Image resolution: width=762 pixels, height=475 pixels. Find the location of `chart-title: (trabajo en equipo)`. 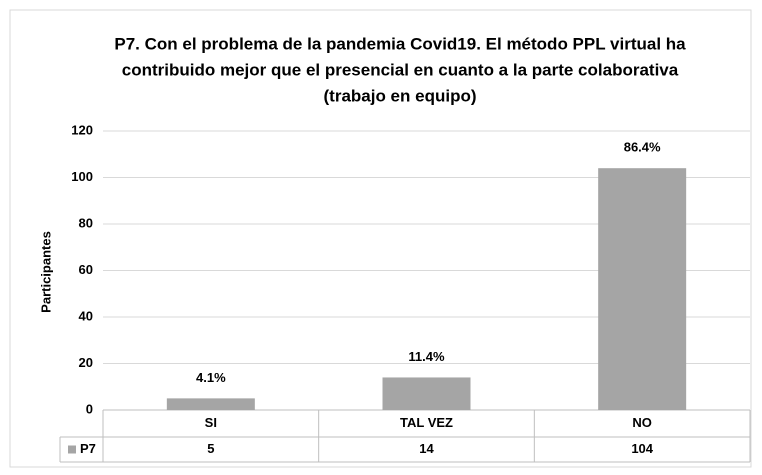

chart-title: (trabajo en equipo) is located at coordinates (400, 95).